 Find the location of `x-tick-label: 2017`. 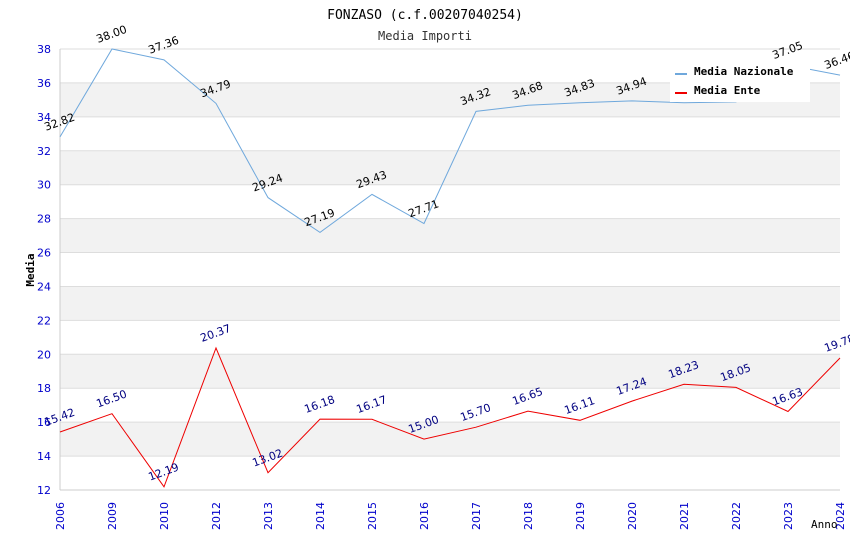

x-tick-label: 2017 is located at coordinates (476, 516).